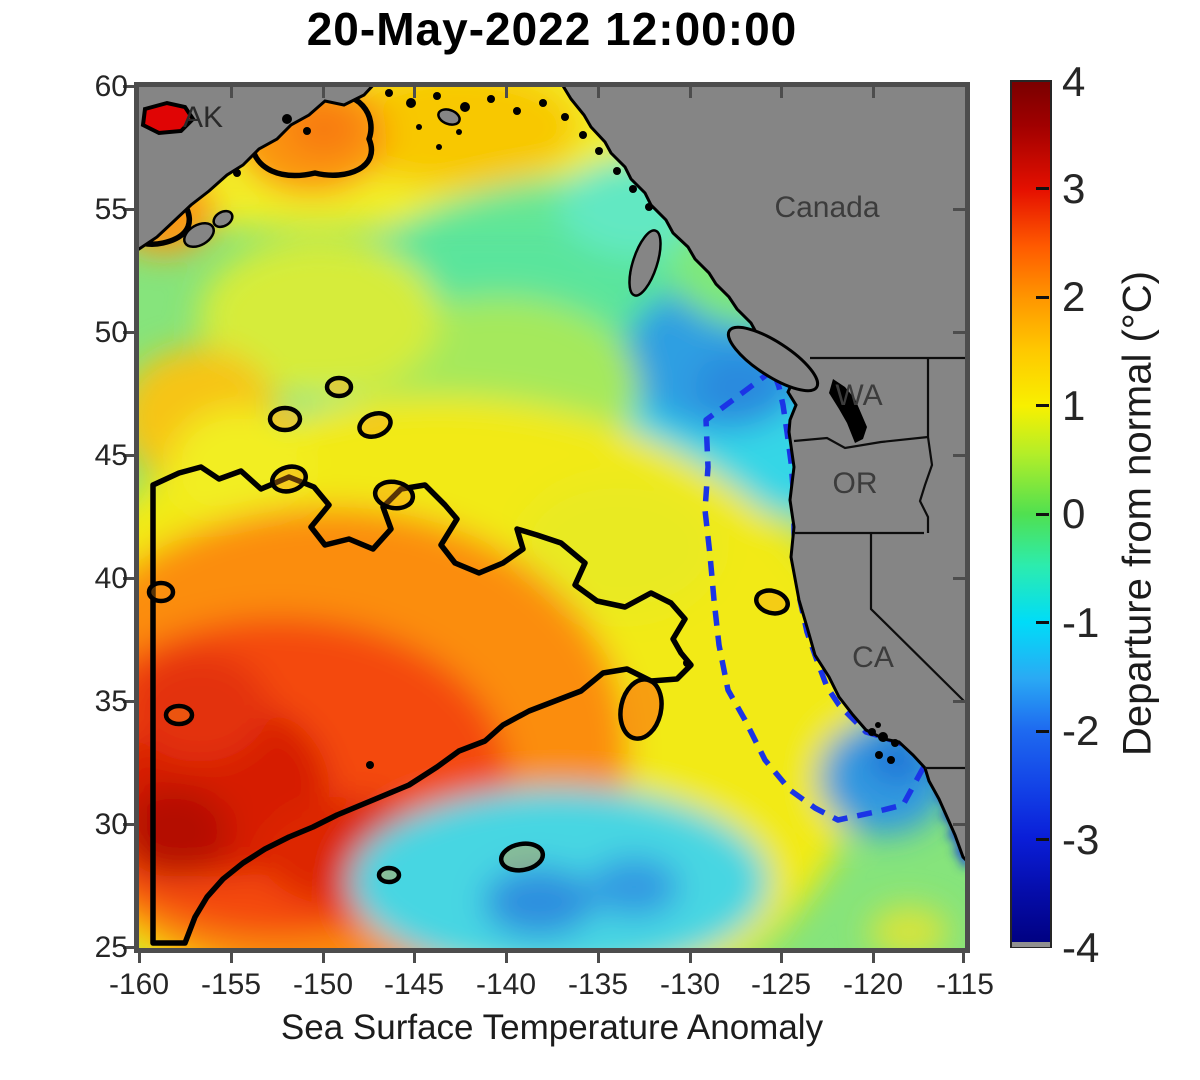 This screenshot has height=1080, width=1200. I want to click on label-washington: WA, so click(858, 395).